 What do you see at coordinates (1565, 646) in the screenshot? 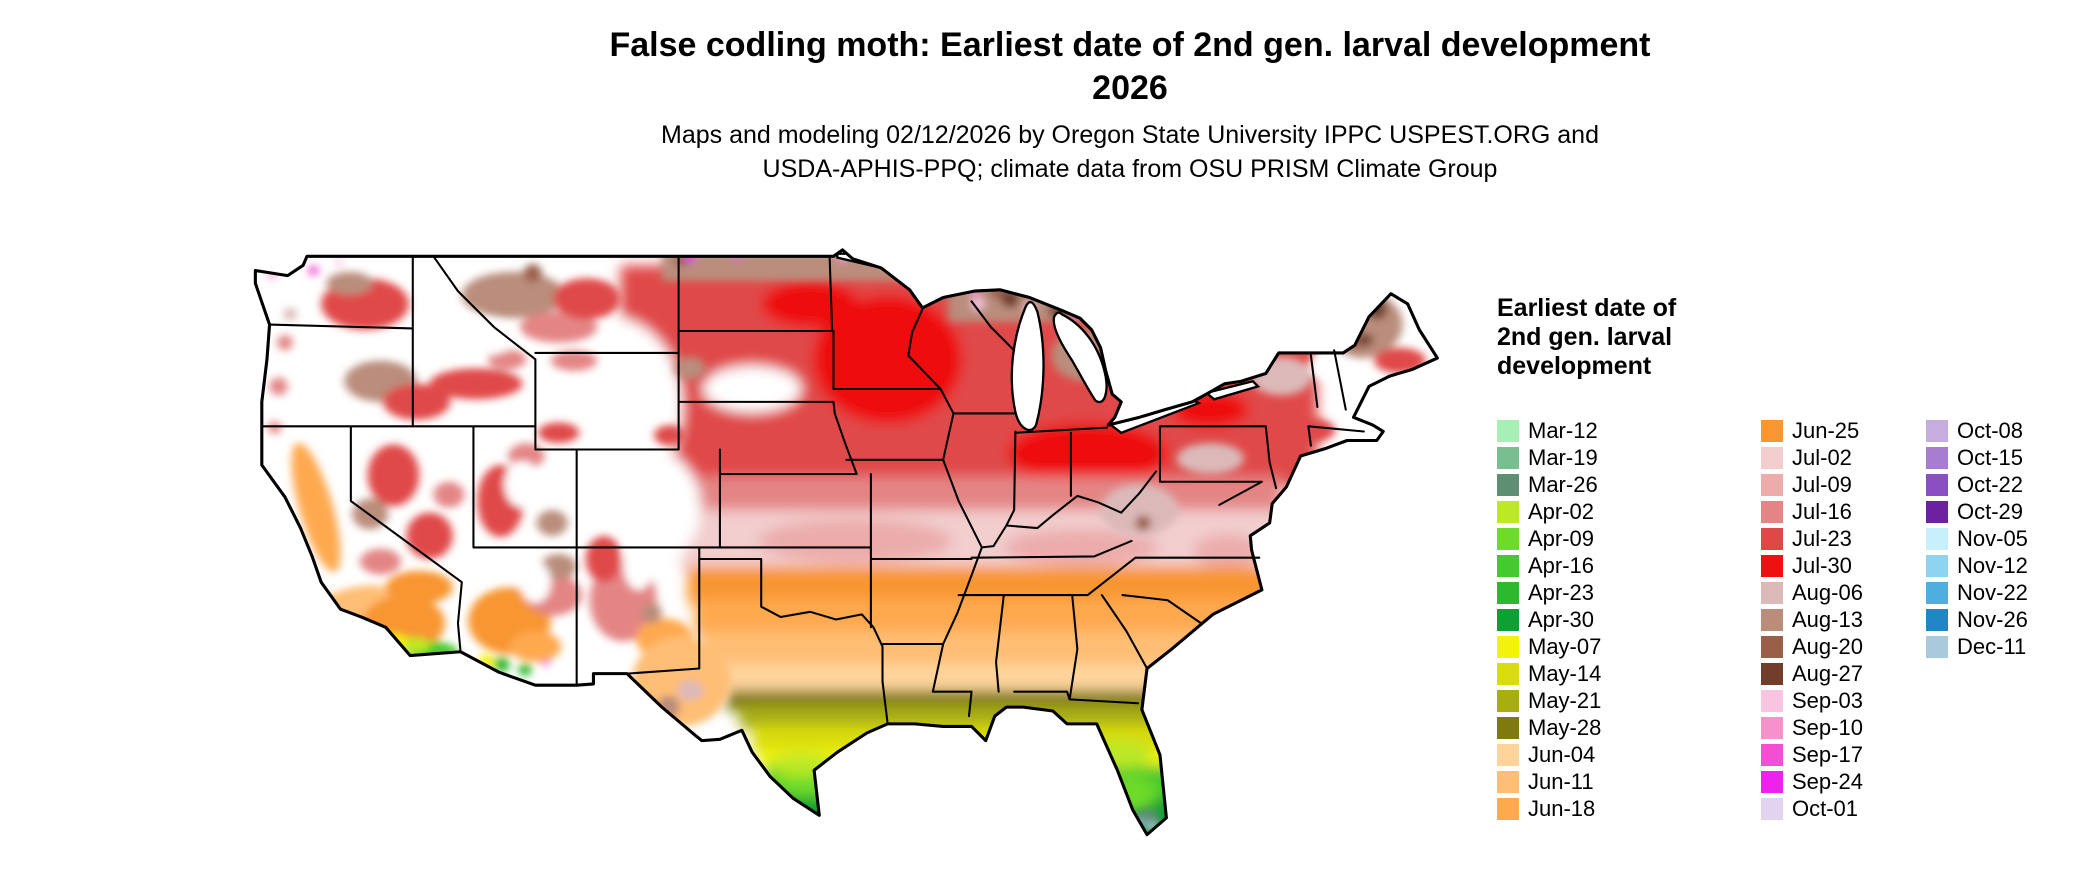
I see `legend-label: May-07` at bounding box center [1565, 646].